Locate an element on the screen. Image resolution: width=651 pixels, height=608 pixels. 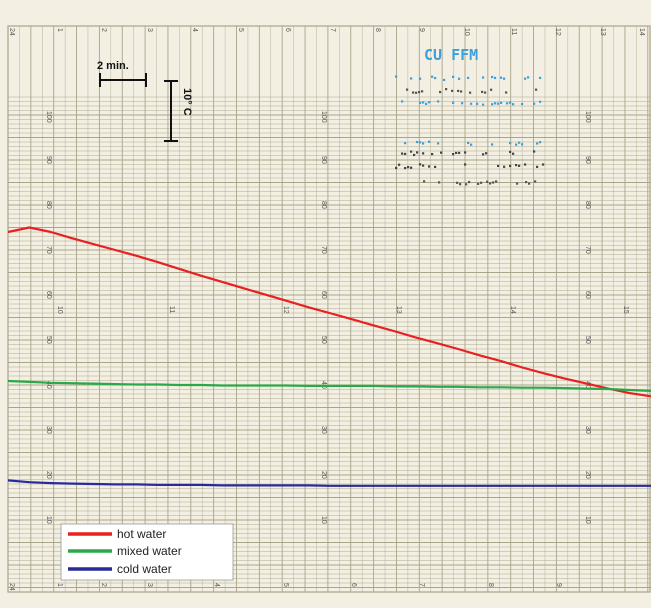
bottom-minute-label: 7 is located at coordinates (421, 585).